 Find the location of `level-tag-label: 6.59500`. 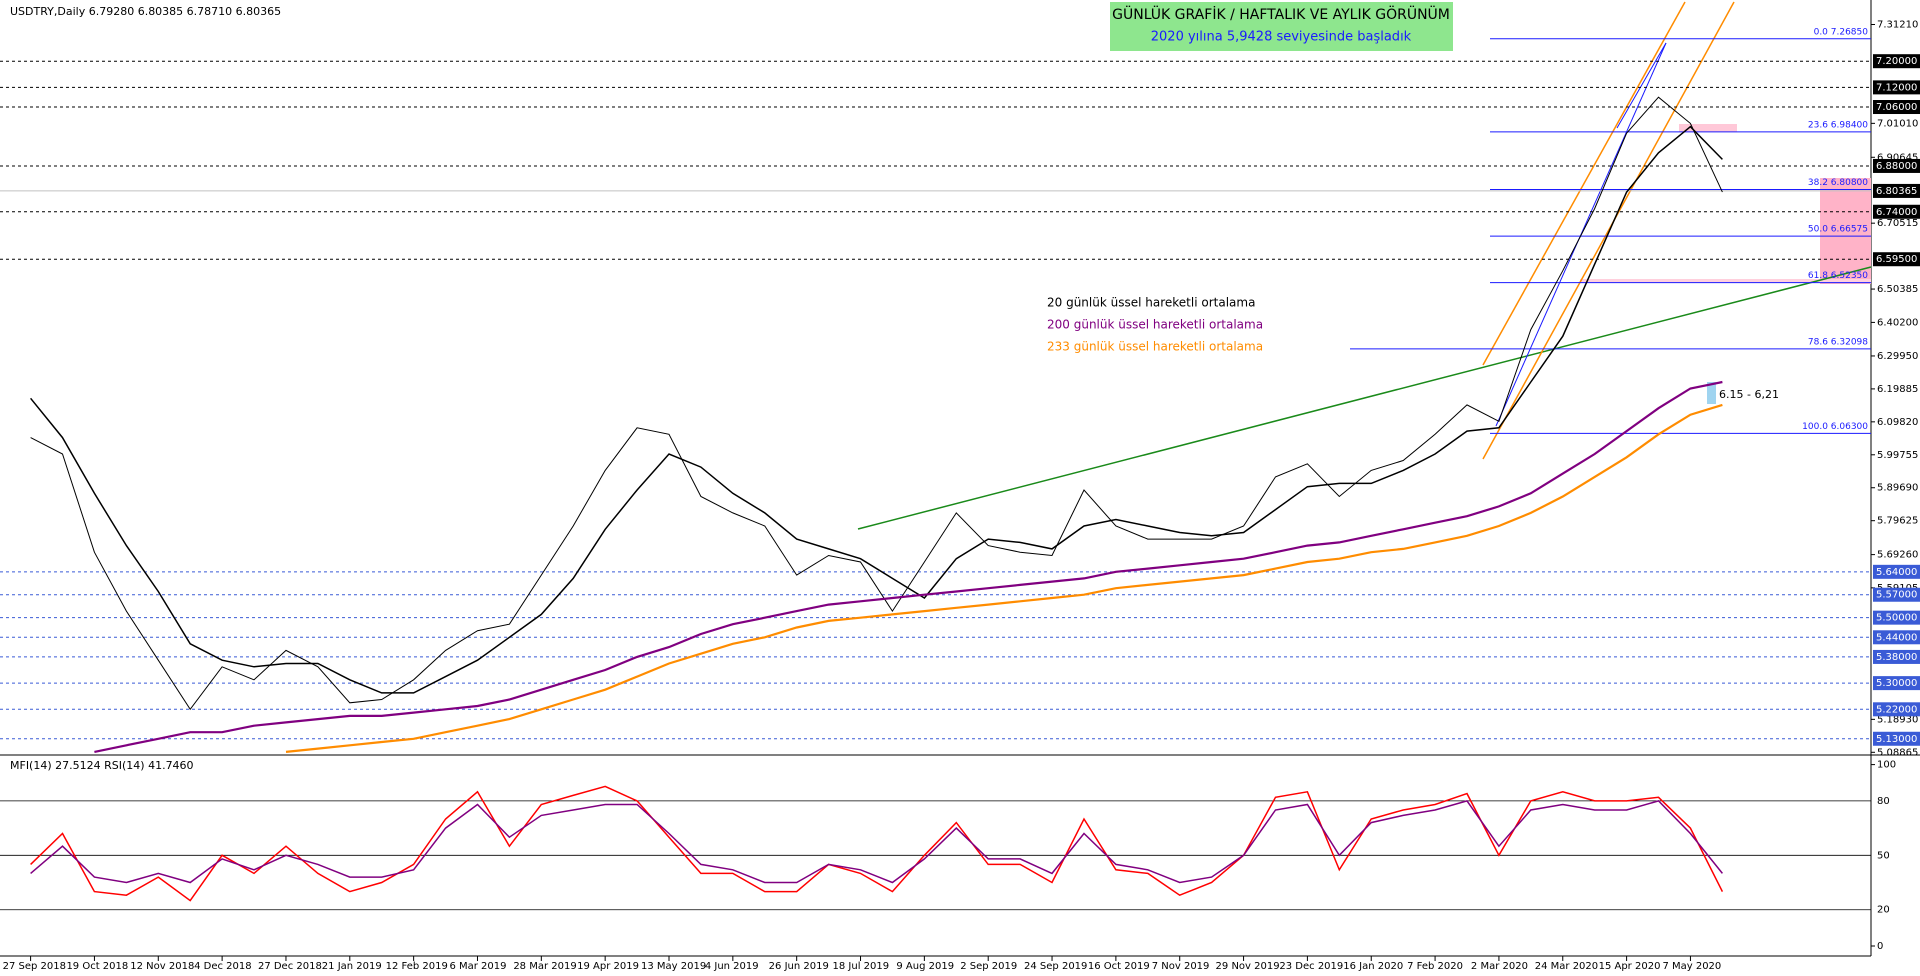

level-tag-label: 6.59500 is located at coordinates (1896, 259).